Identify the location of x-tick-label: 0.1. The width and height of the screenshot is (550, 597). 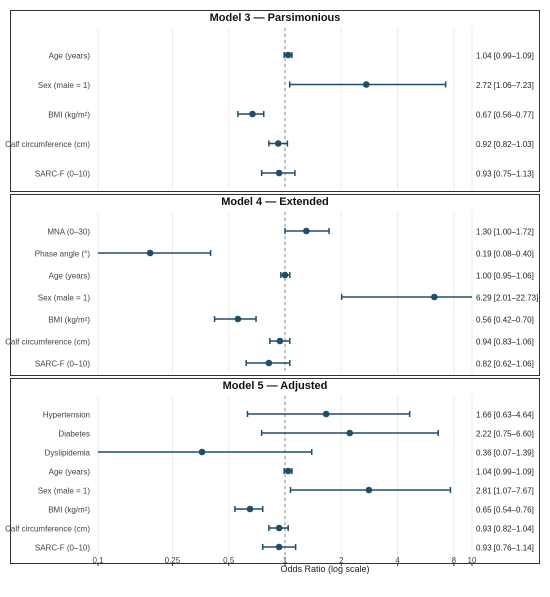
(98, 560).